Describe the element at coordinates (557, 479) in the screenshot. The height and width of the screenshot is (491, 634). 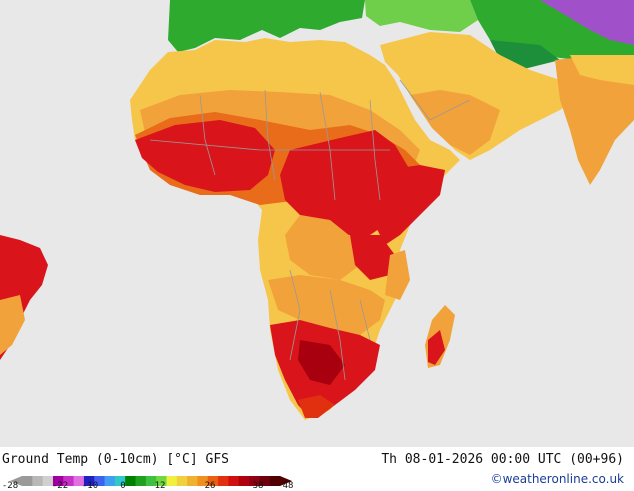
I see `credit-link: ©weatheronline.co.uk` at that location.